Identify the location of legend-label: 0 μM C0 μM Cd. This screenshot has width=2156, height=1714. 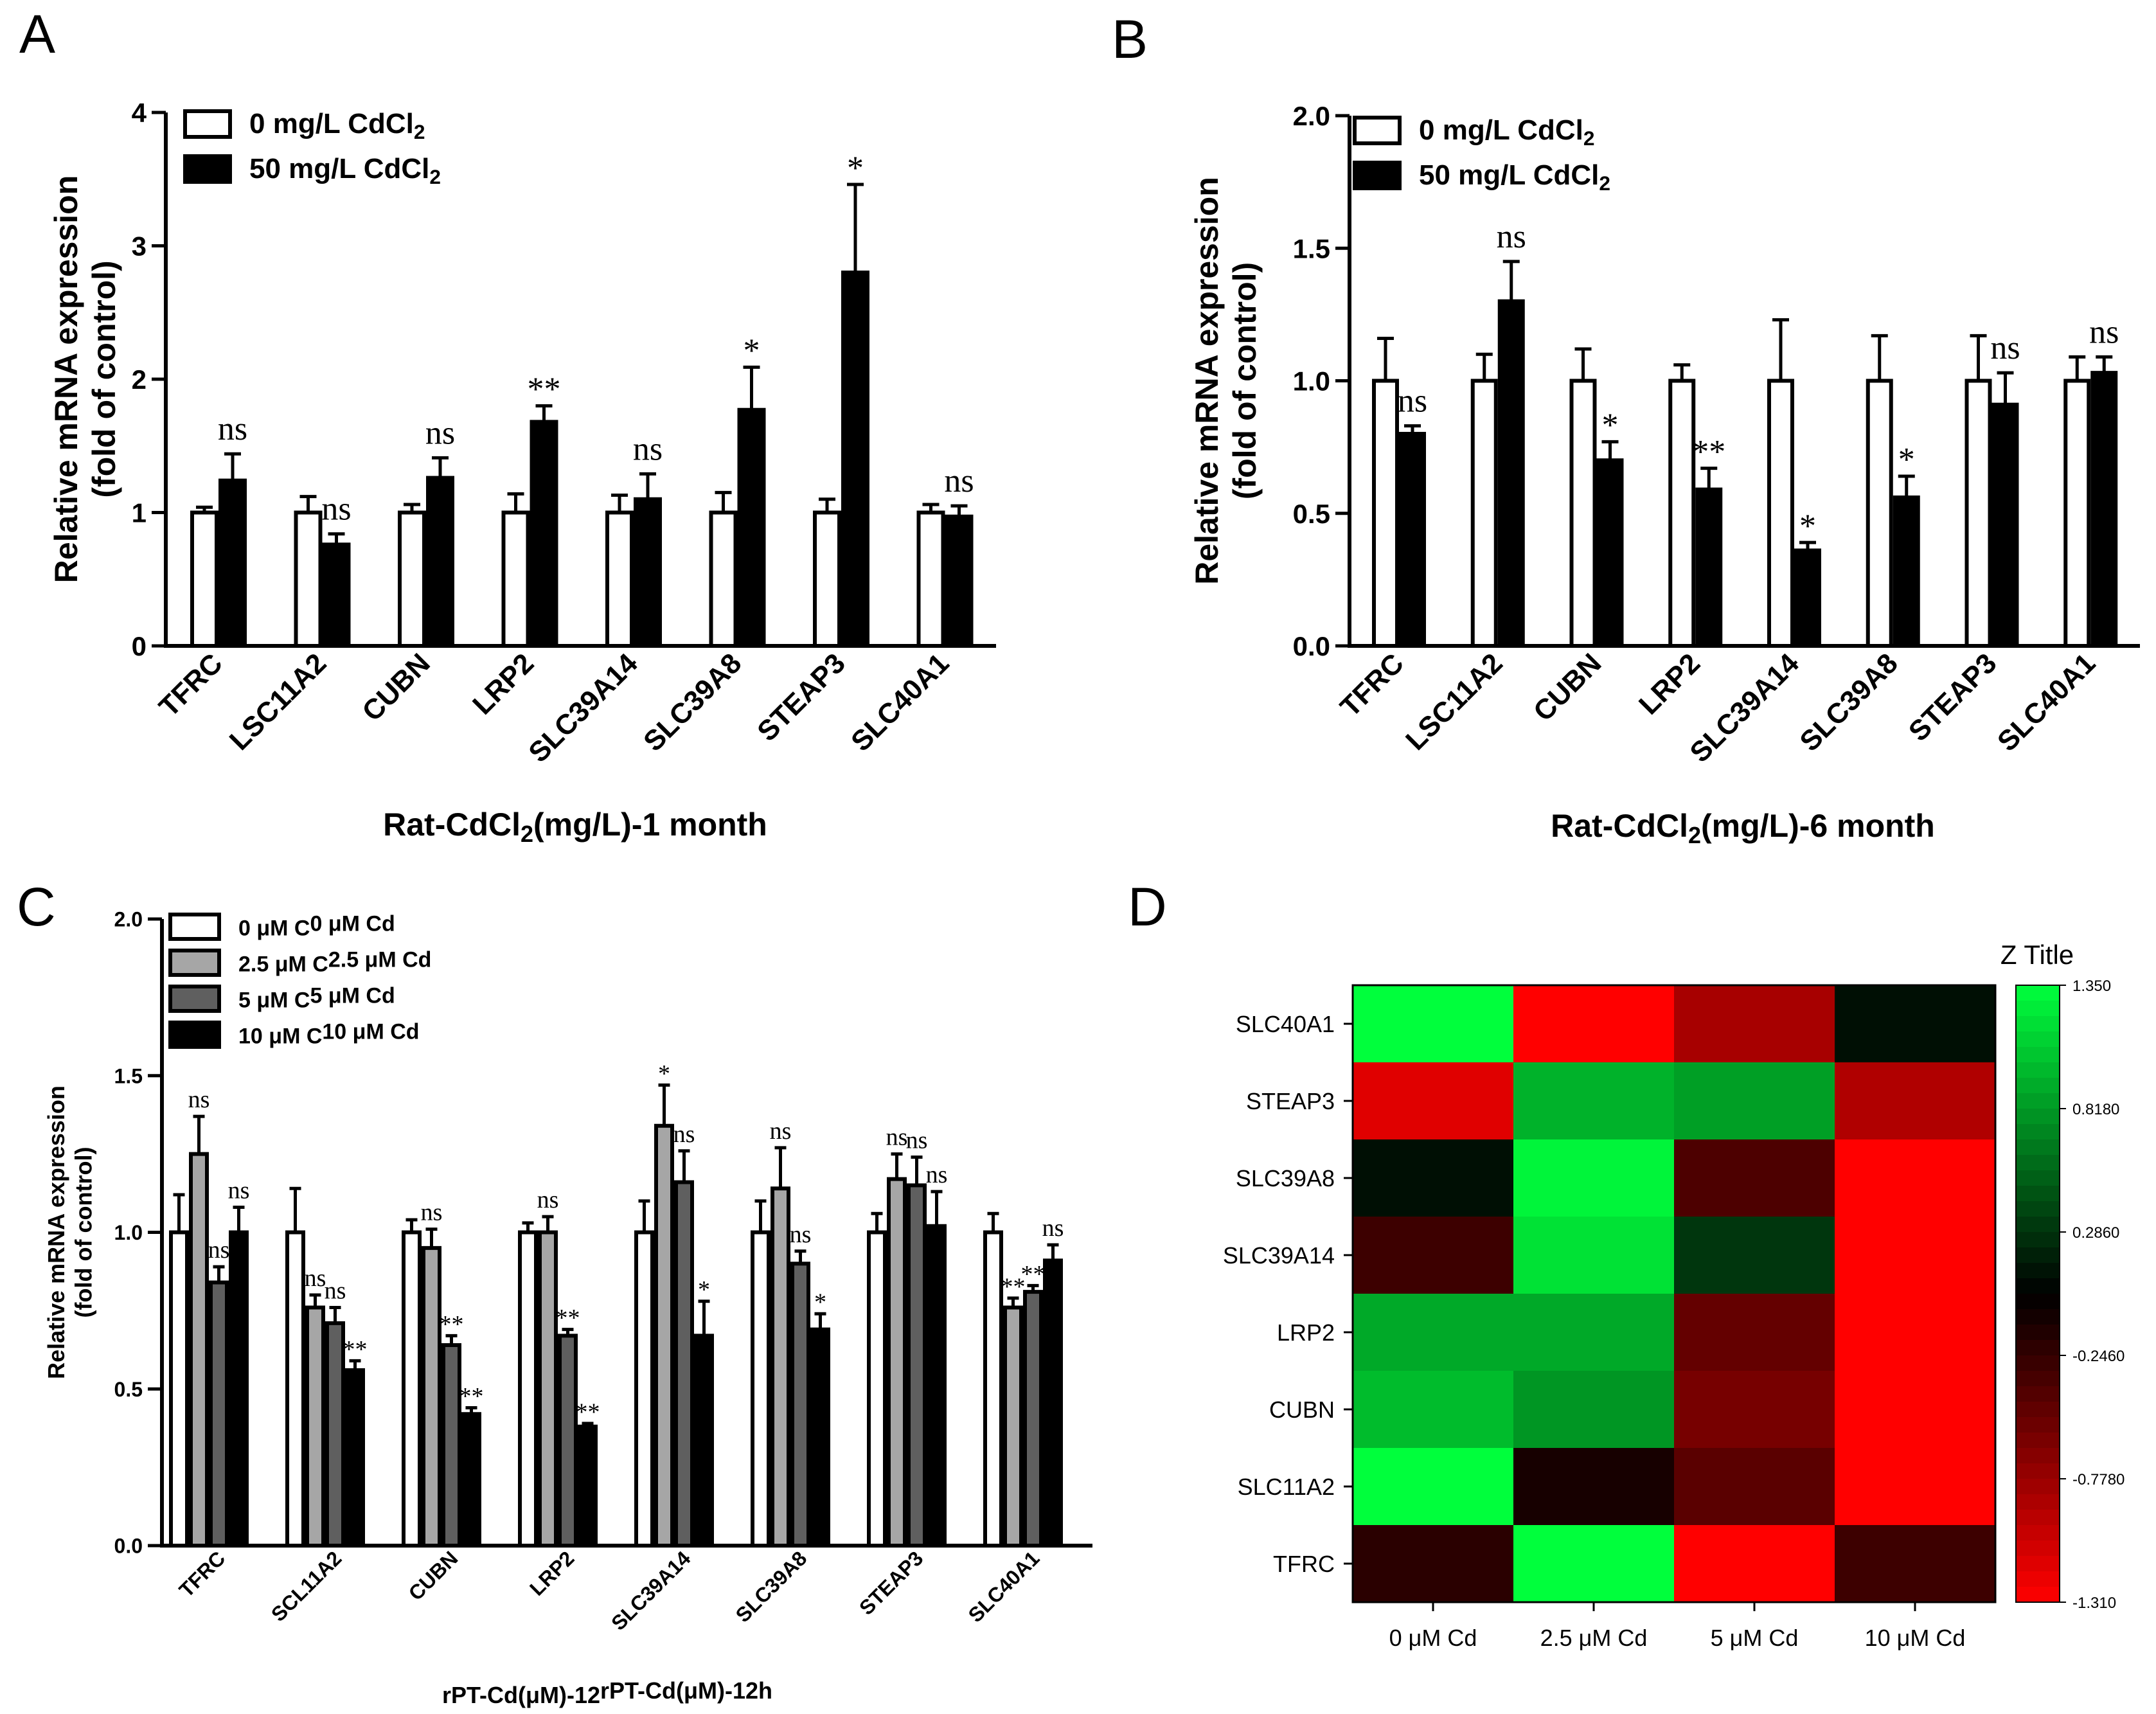
(316, 926).